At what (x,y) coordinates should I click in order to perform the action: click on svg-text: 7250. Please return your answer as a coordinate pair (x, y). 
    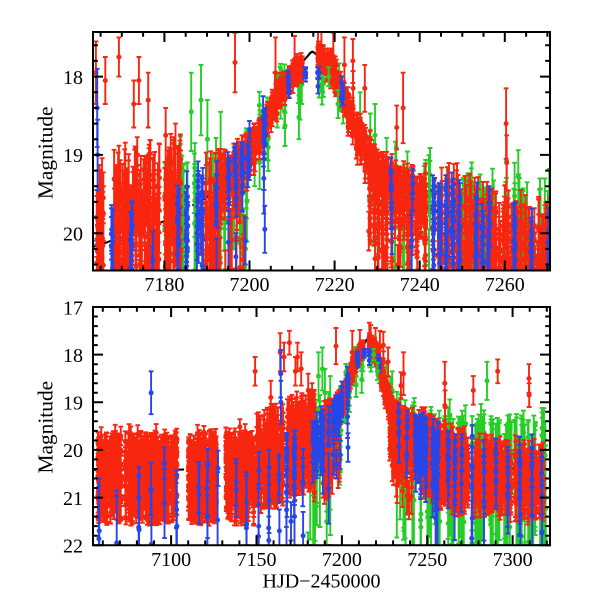
    Looking at the image, I should click on (427, 560).